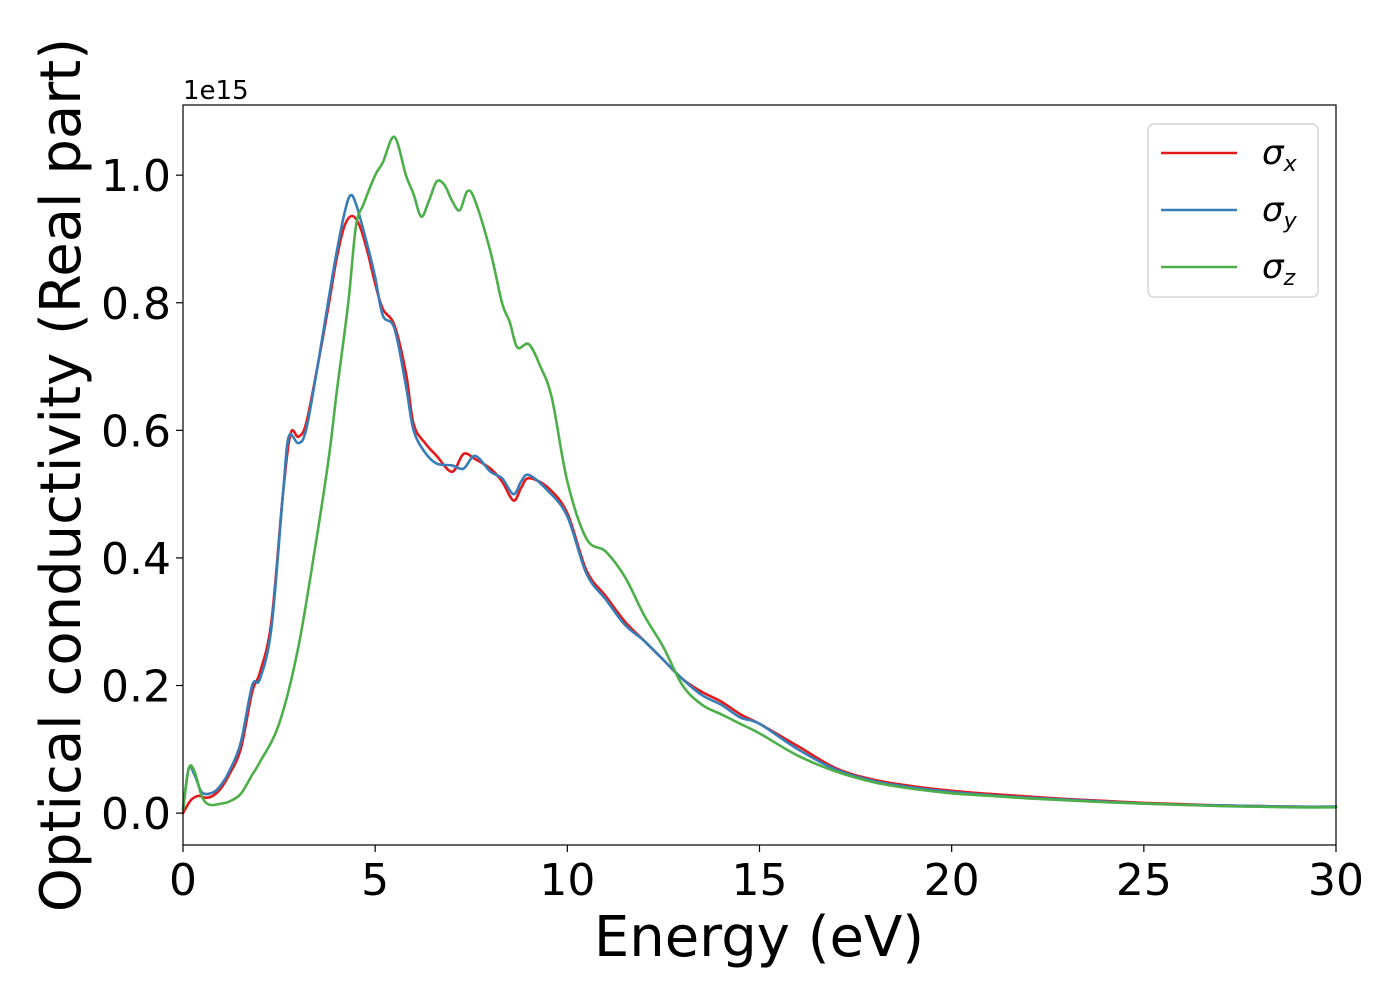 The width and height of the screenshot is (1400, 1000). I want to click on y-tick-label: 1.0, so click(136, 176).